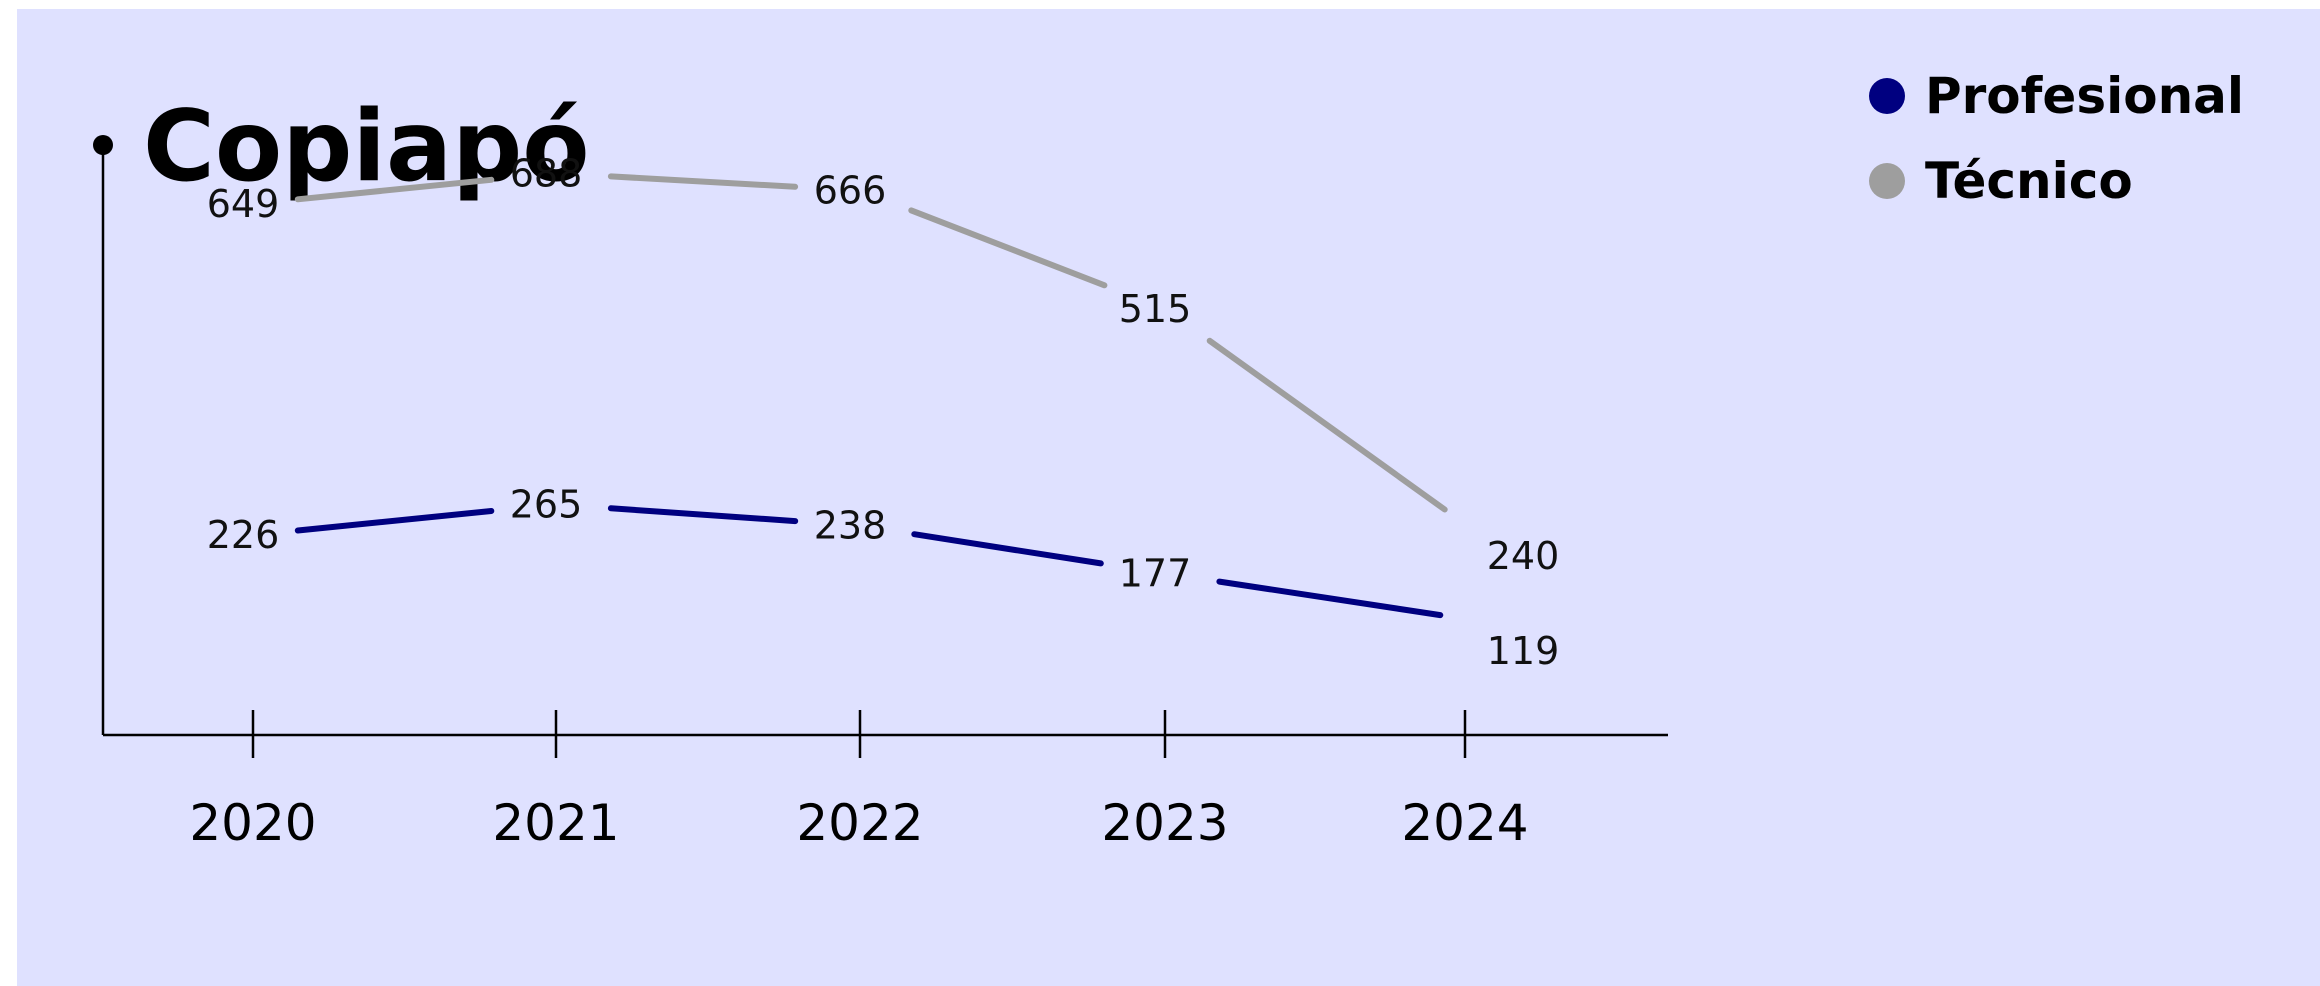 Image resolution: width=2320 pixels, height=986 pixels. I want to click on chart-title: Copiapó, so click(366, 147).